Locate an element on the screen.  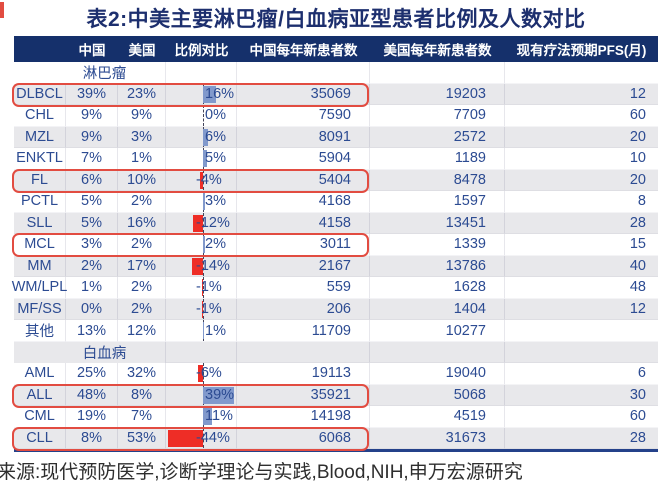
ratio-diff-value: 6% is located at coordinates (215, 136).